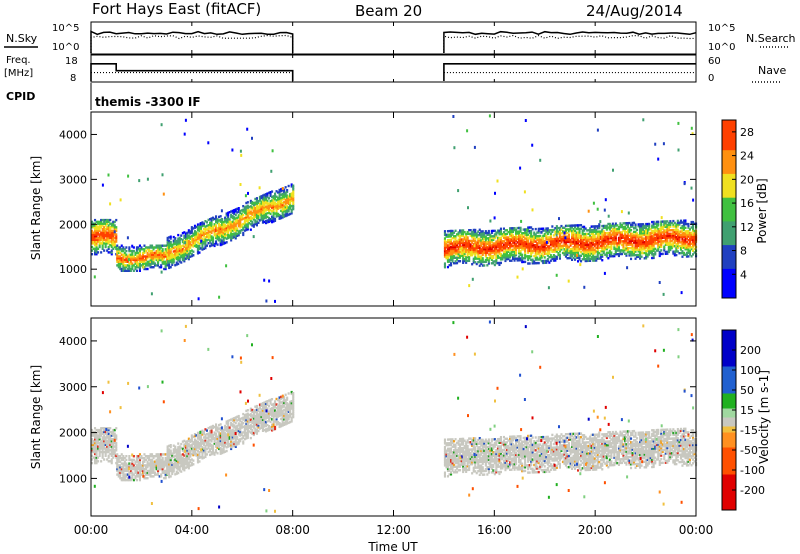  I want to click on power-ytick-label-3000: 3000, so click(73, 179).